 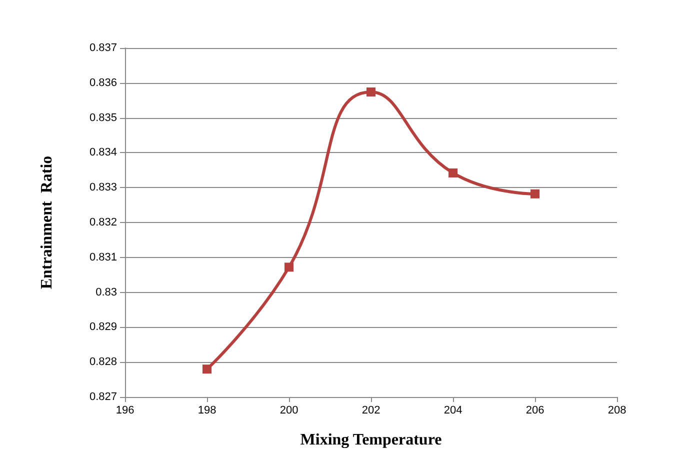 What do you see at coordinates (47, 223) in the screenshot?
I see `y-axis-title: Entrainment Ratio` at bounding box center [47, 223].